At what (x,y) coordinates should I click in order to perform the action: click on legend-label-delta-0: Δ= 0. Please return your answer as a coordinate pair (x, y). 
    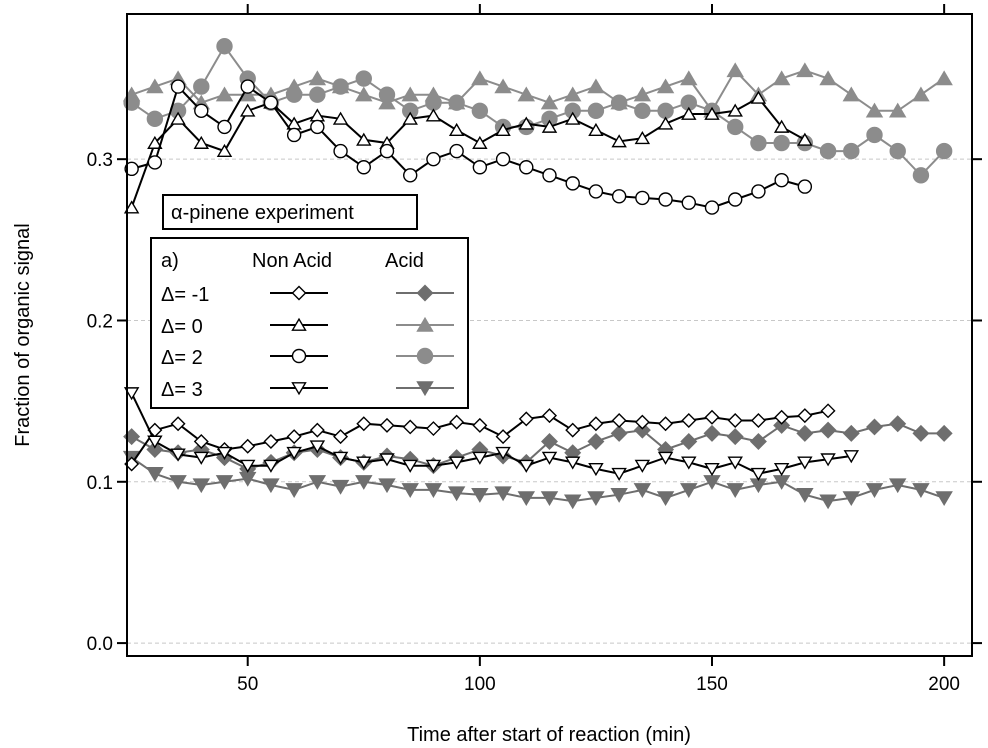
    Looking at the image, I should click on (182, 327).